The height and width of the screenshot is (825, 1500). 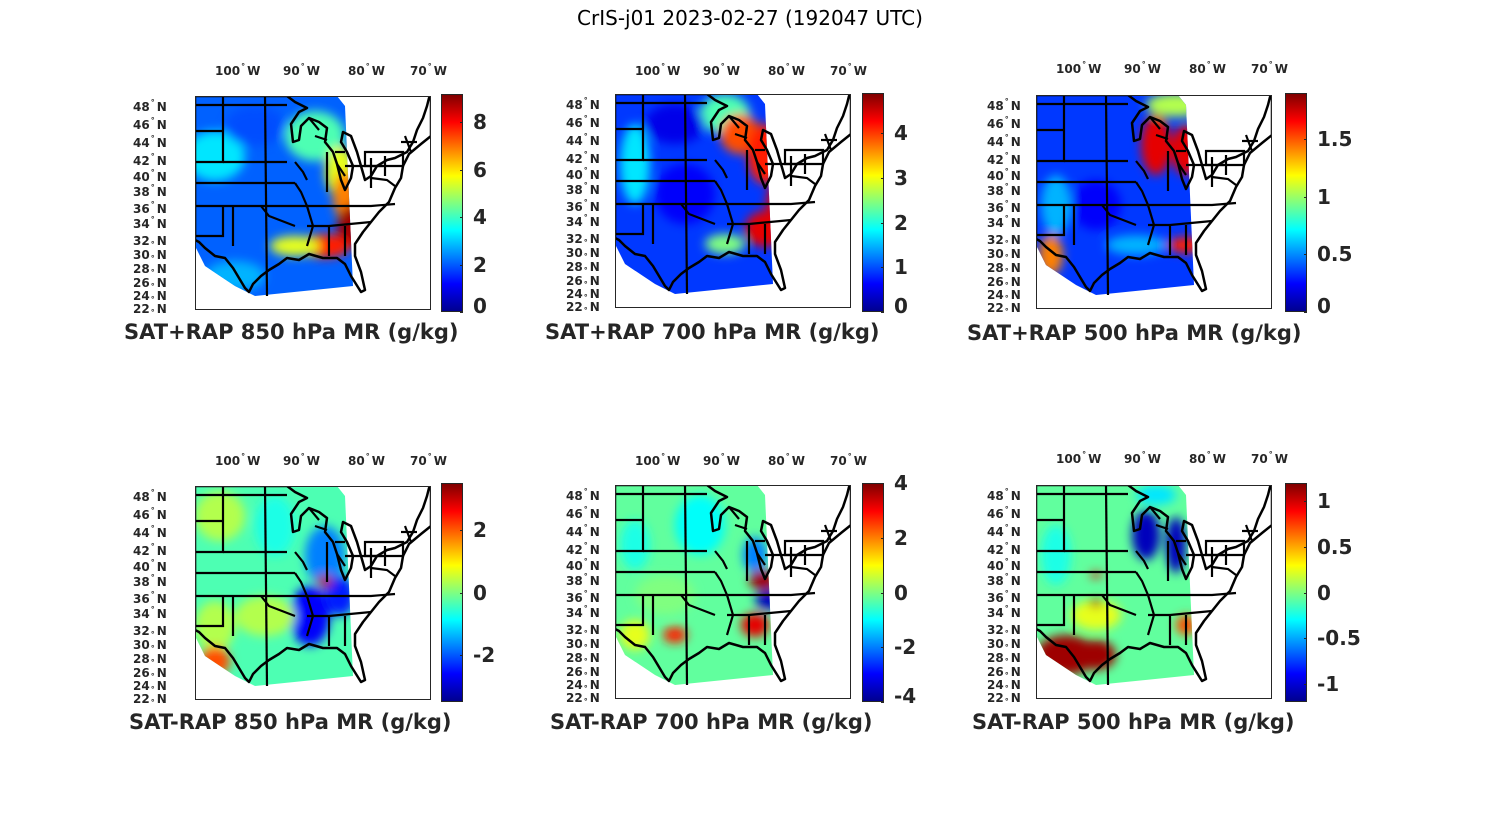 What do you see at coordinates (848, 70) in the screenshot?
I see `lon-tick-label: 70° W` at bounding box center [848, 70].